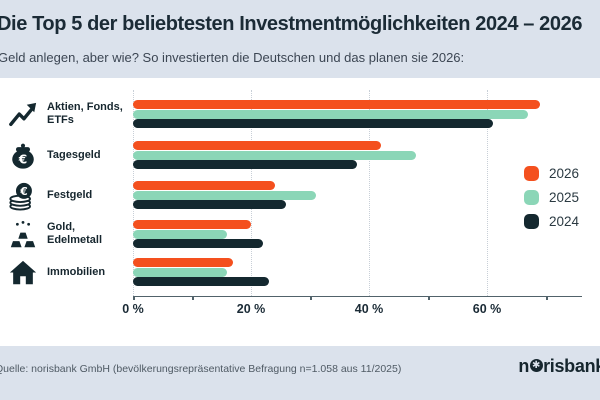 Image resolution: width=600 pixels, height=400 pixels. I want to click on legend-item-2026: 2026, so click(551, 173).